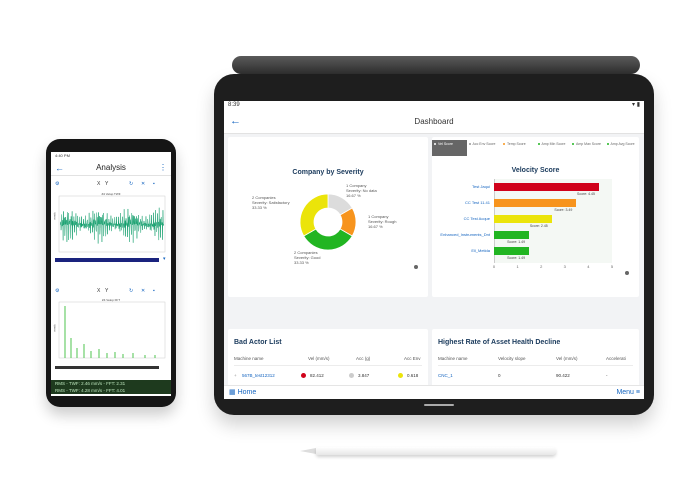 This screenshot has width=675, height=496. What do you see at coordinates (535, 170) in the screenshot?
I see `velocity-title: Velocity Score` at bounding box center [535, 170].